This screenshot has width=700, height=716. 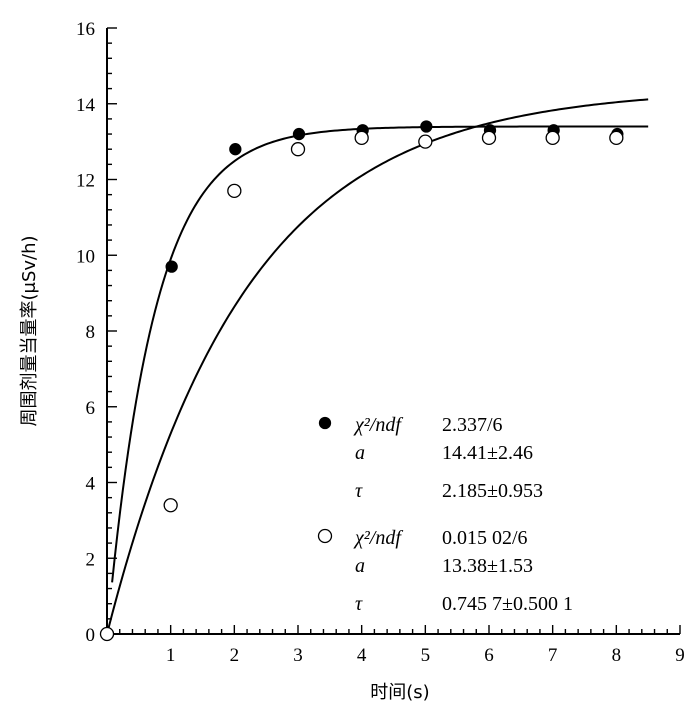 What do you see at coordinates (617, 655) in the screenshot?
I see `x-tick-label: 8` at bounding box center [617, 655].